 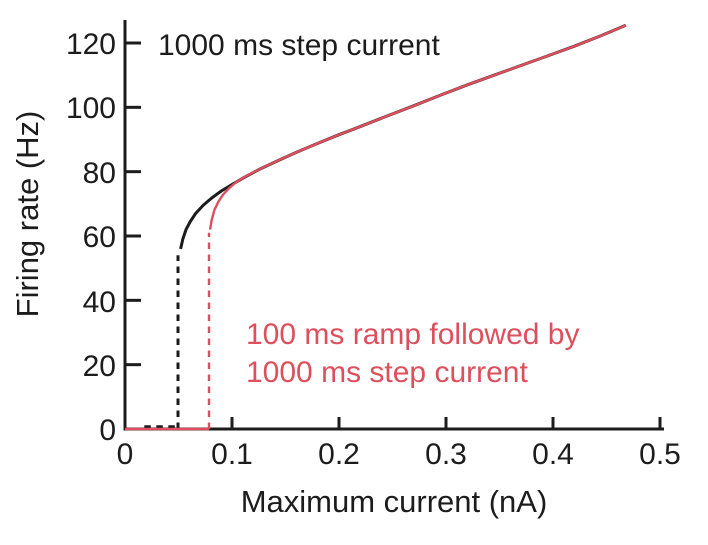 What do you see at coordinates (413, 334) in the screenshot?
I see `red-series-label-line1: 100 ms ramp followed by` at bounding box center [413, 334].